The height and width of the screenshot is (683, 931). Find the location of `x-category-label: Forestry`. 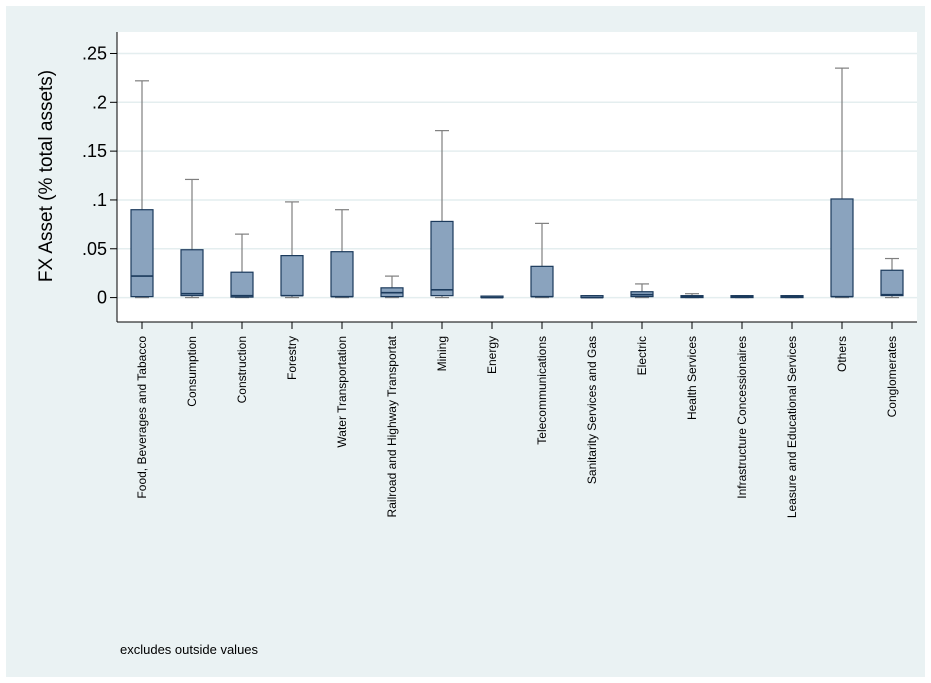

x-category-label: Forestry is located at coordinates (292, 358).